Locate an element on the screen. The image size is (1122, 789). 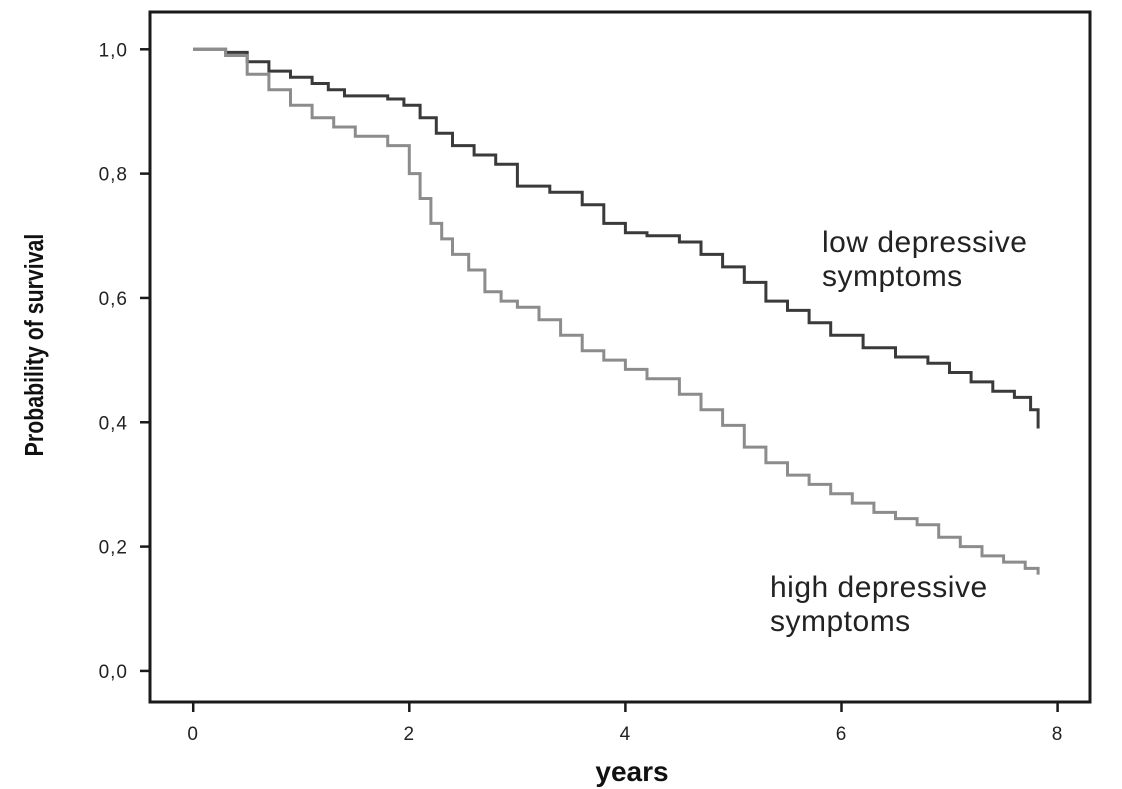
x-axis-ticks: 0 2 4 6 8 is located at coordinates (625, 723).